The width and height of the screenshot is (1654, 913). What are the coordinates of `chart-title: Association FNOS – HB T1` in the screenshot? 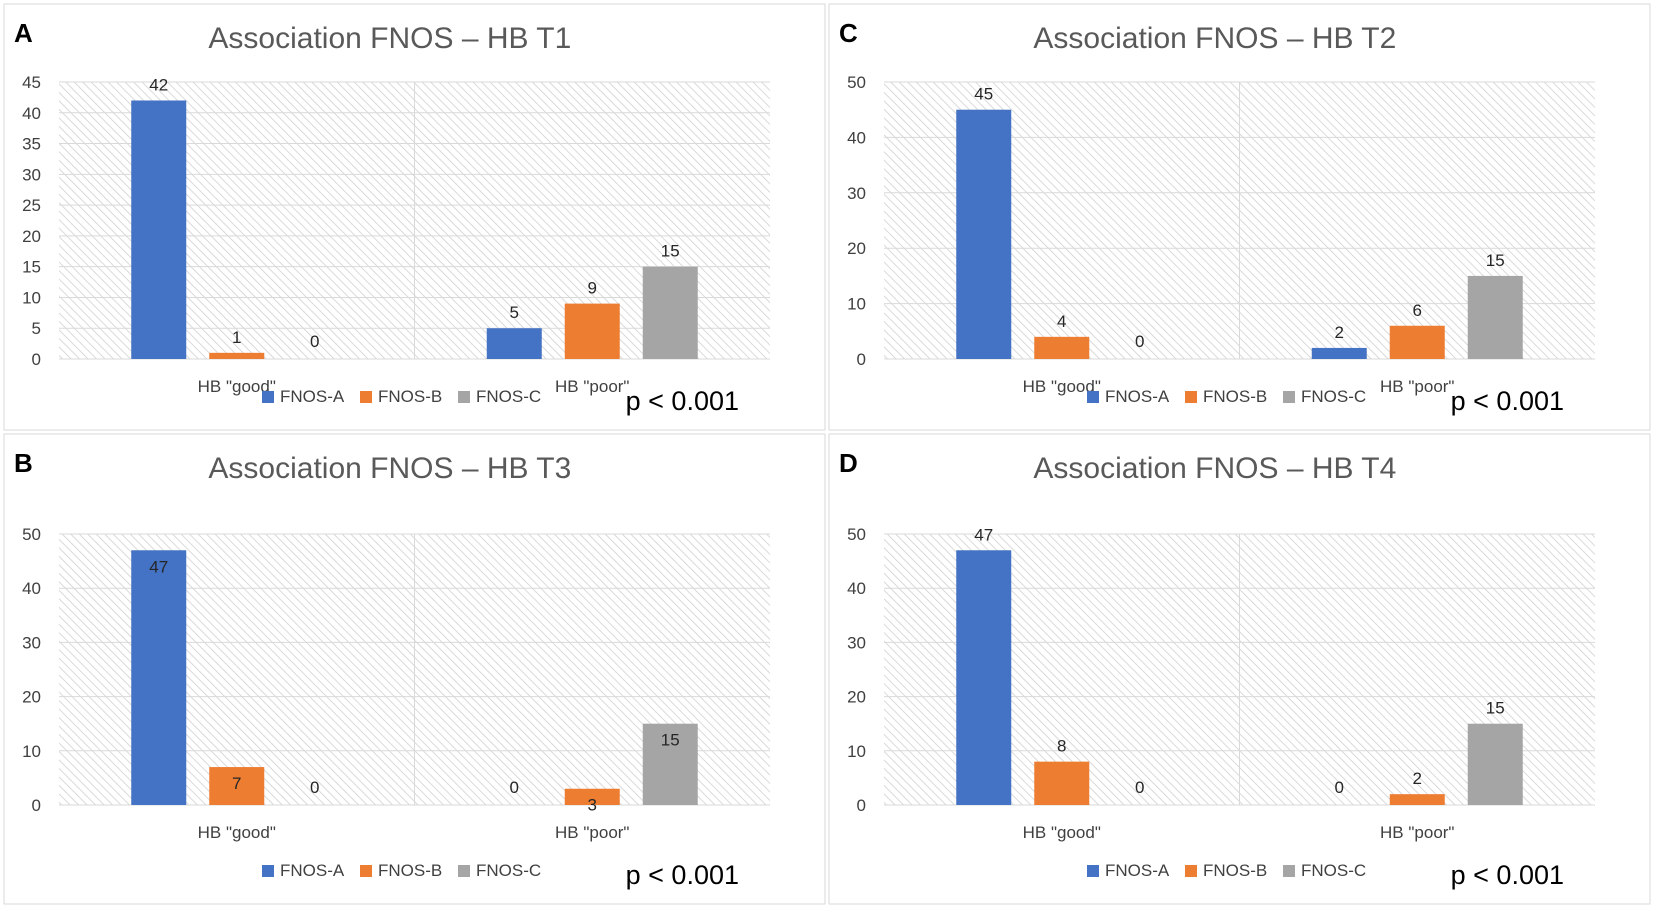 It's located at (389, 38).